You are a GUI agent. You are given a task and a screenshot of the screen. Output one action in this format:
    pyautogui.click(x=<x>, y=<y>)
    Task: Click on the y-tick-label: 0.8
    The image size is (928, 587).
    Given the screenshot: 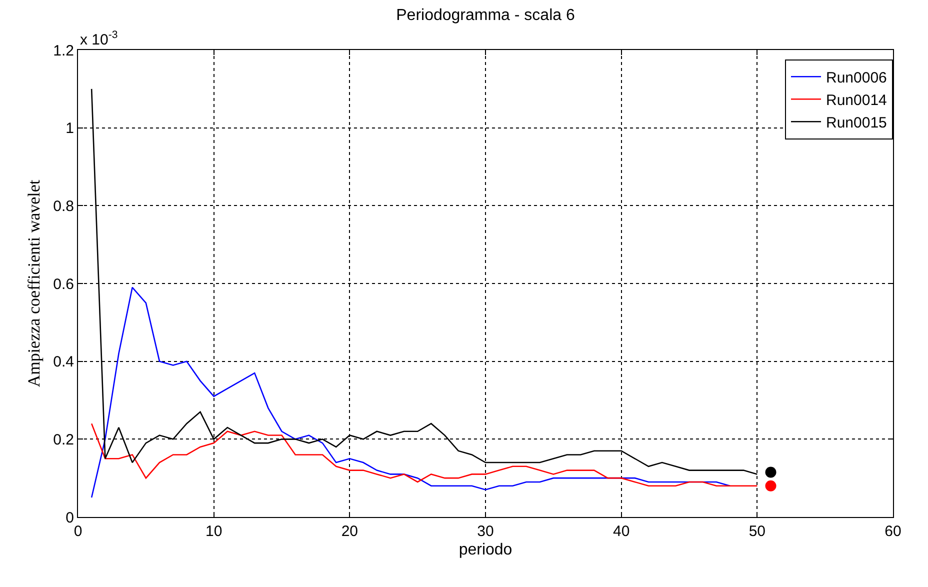 What is the action you would take?
    pyautogui.click(x=63, y=206)
    